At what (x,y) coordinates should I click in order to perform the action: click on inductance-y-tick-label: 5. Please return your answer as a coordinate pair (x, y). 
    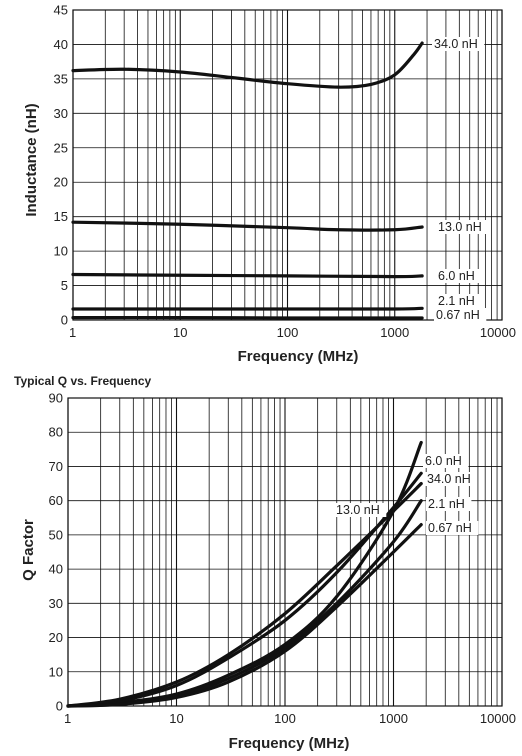
    Looking at the image, I should click on (64, 285).